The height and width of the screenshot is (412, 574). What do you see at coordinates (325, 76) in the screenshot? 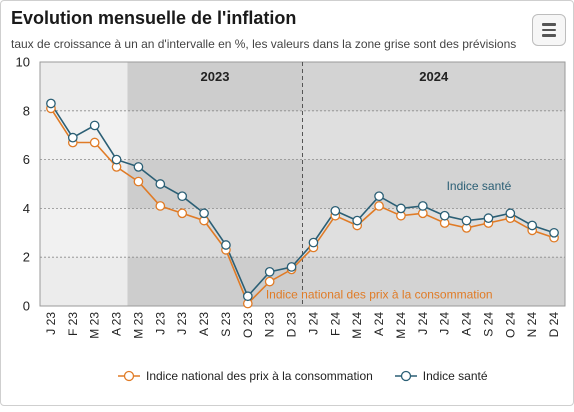
I see `year-labels: 2023 2024` at bounding box center [325, 76].